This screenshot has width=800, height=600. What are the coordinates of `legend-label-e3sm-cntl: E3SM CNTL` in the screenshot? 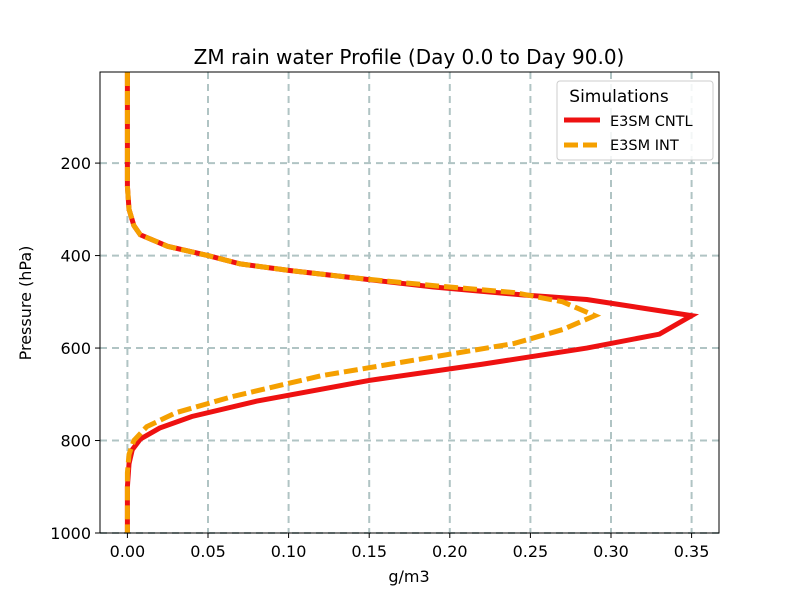 It's located at (651, 122).